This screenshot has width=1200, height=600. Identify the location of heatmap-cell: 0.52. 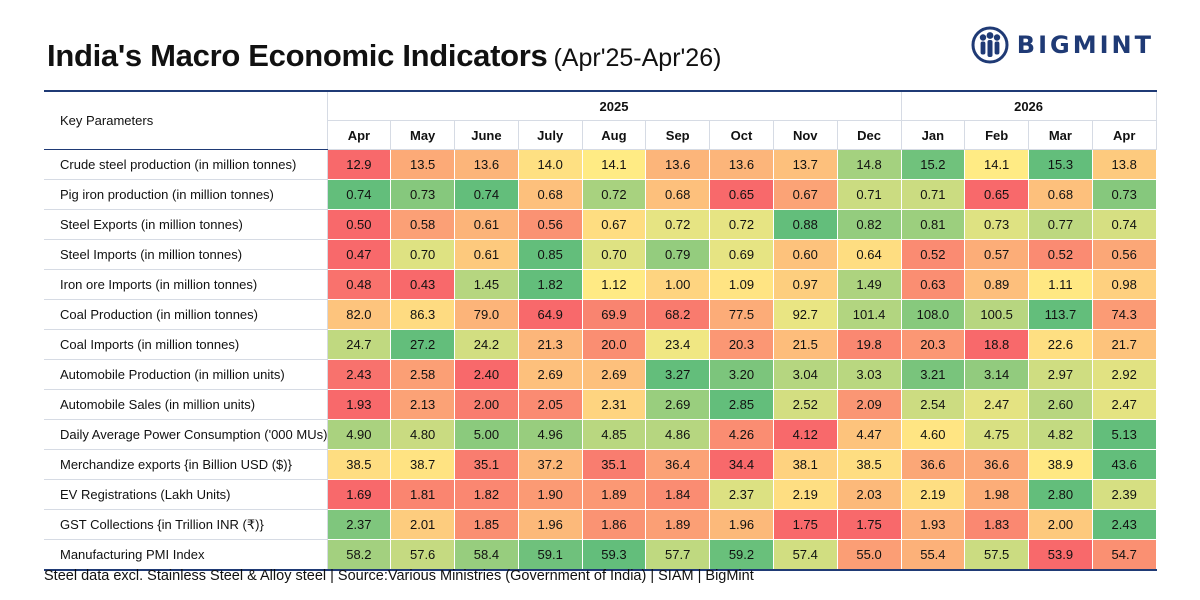
(933, 254).